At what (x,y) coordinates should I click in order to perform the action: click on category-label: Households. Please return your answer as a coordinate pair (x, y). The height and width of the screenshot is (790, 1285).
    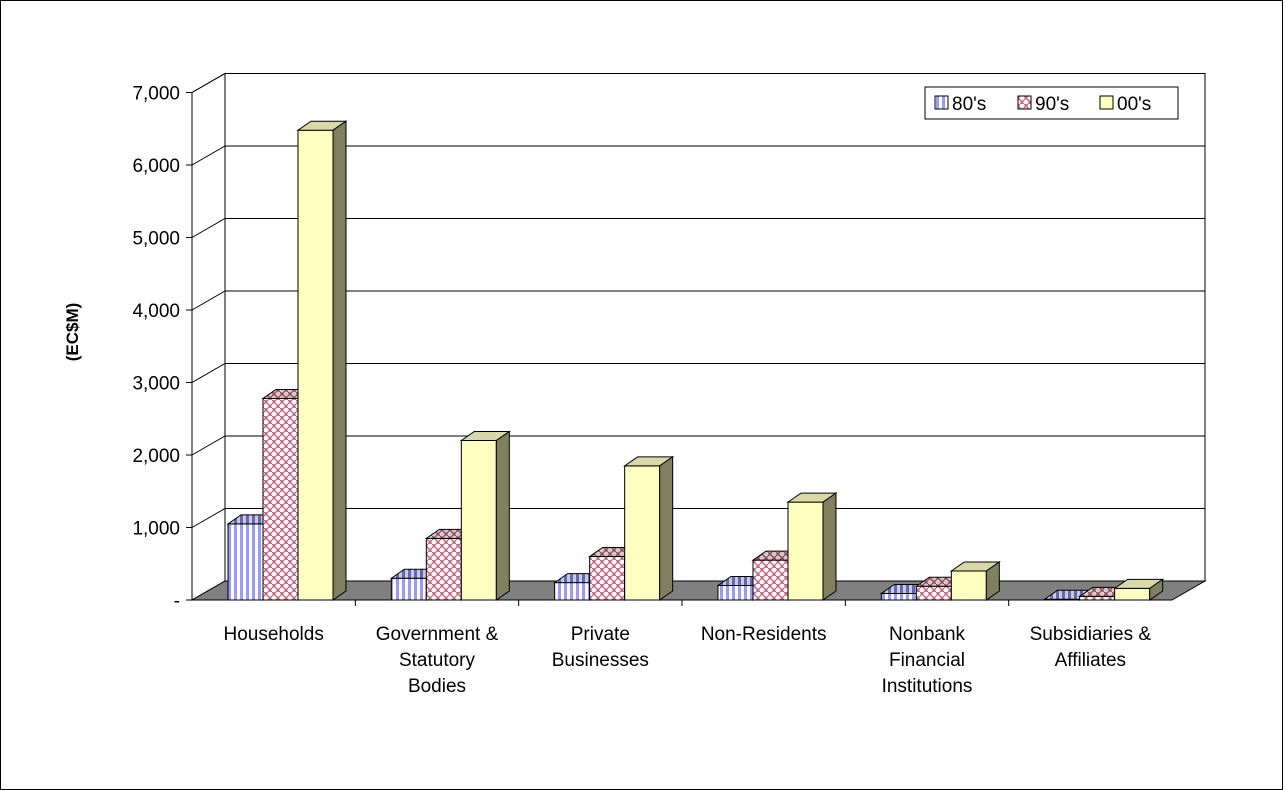
    Looking at the image, I should click on (273, 634).